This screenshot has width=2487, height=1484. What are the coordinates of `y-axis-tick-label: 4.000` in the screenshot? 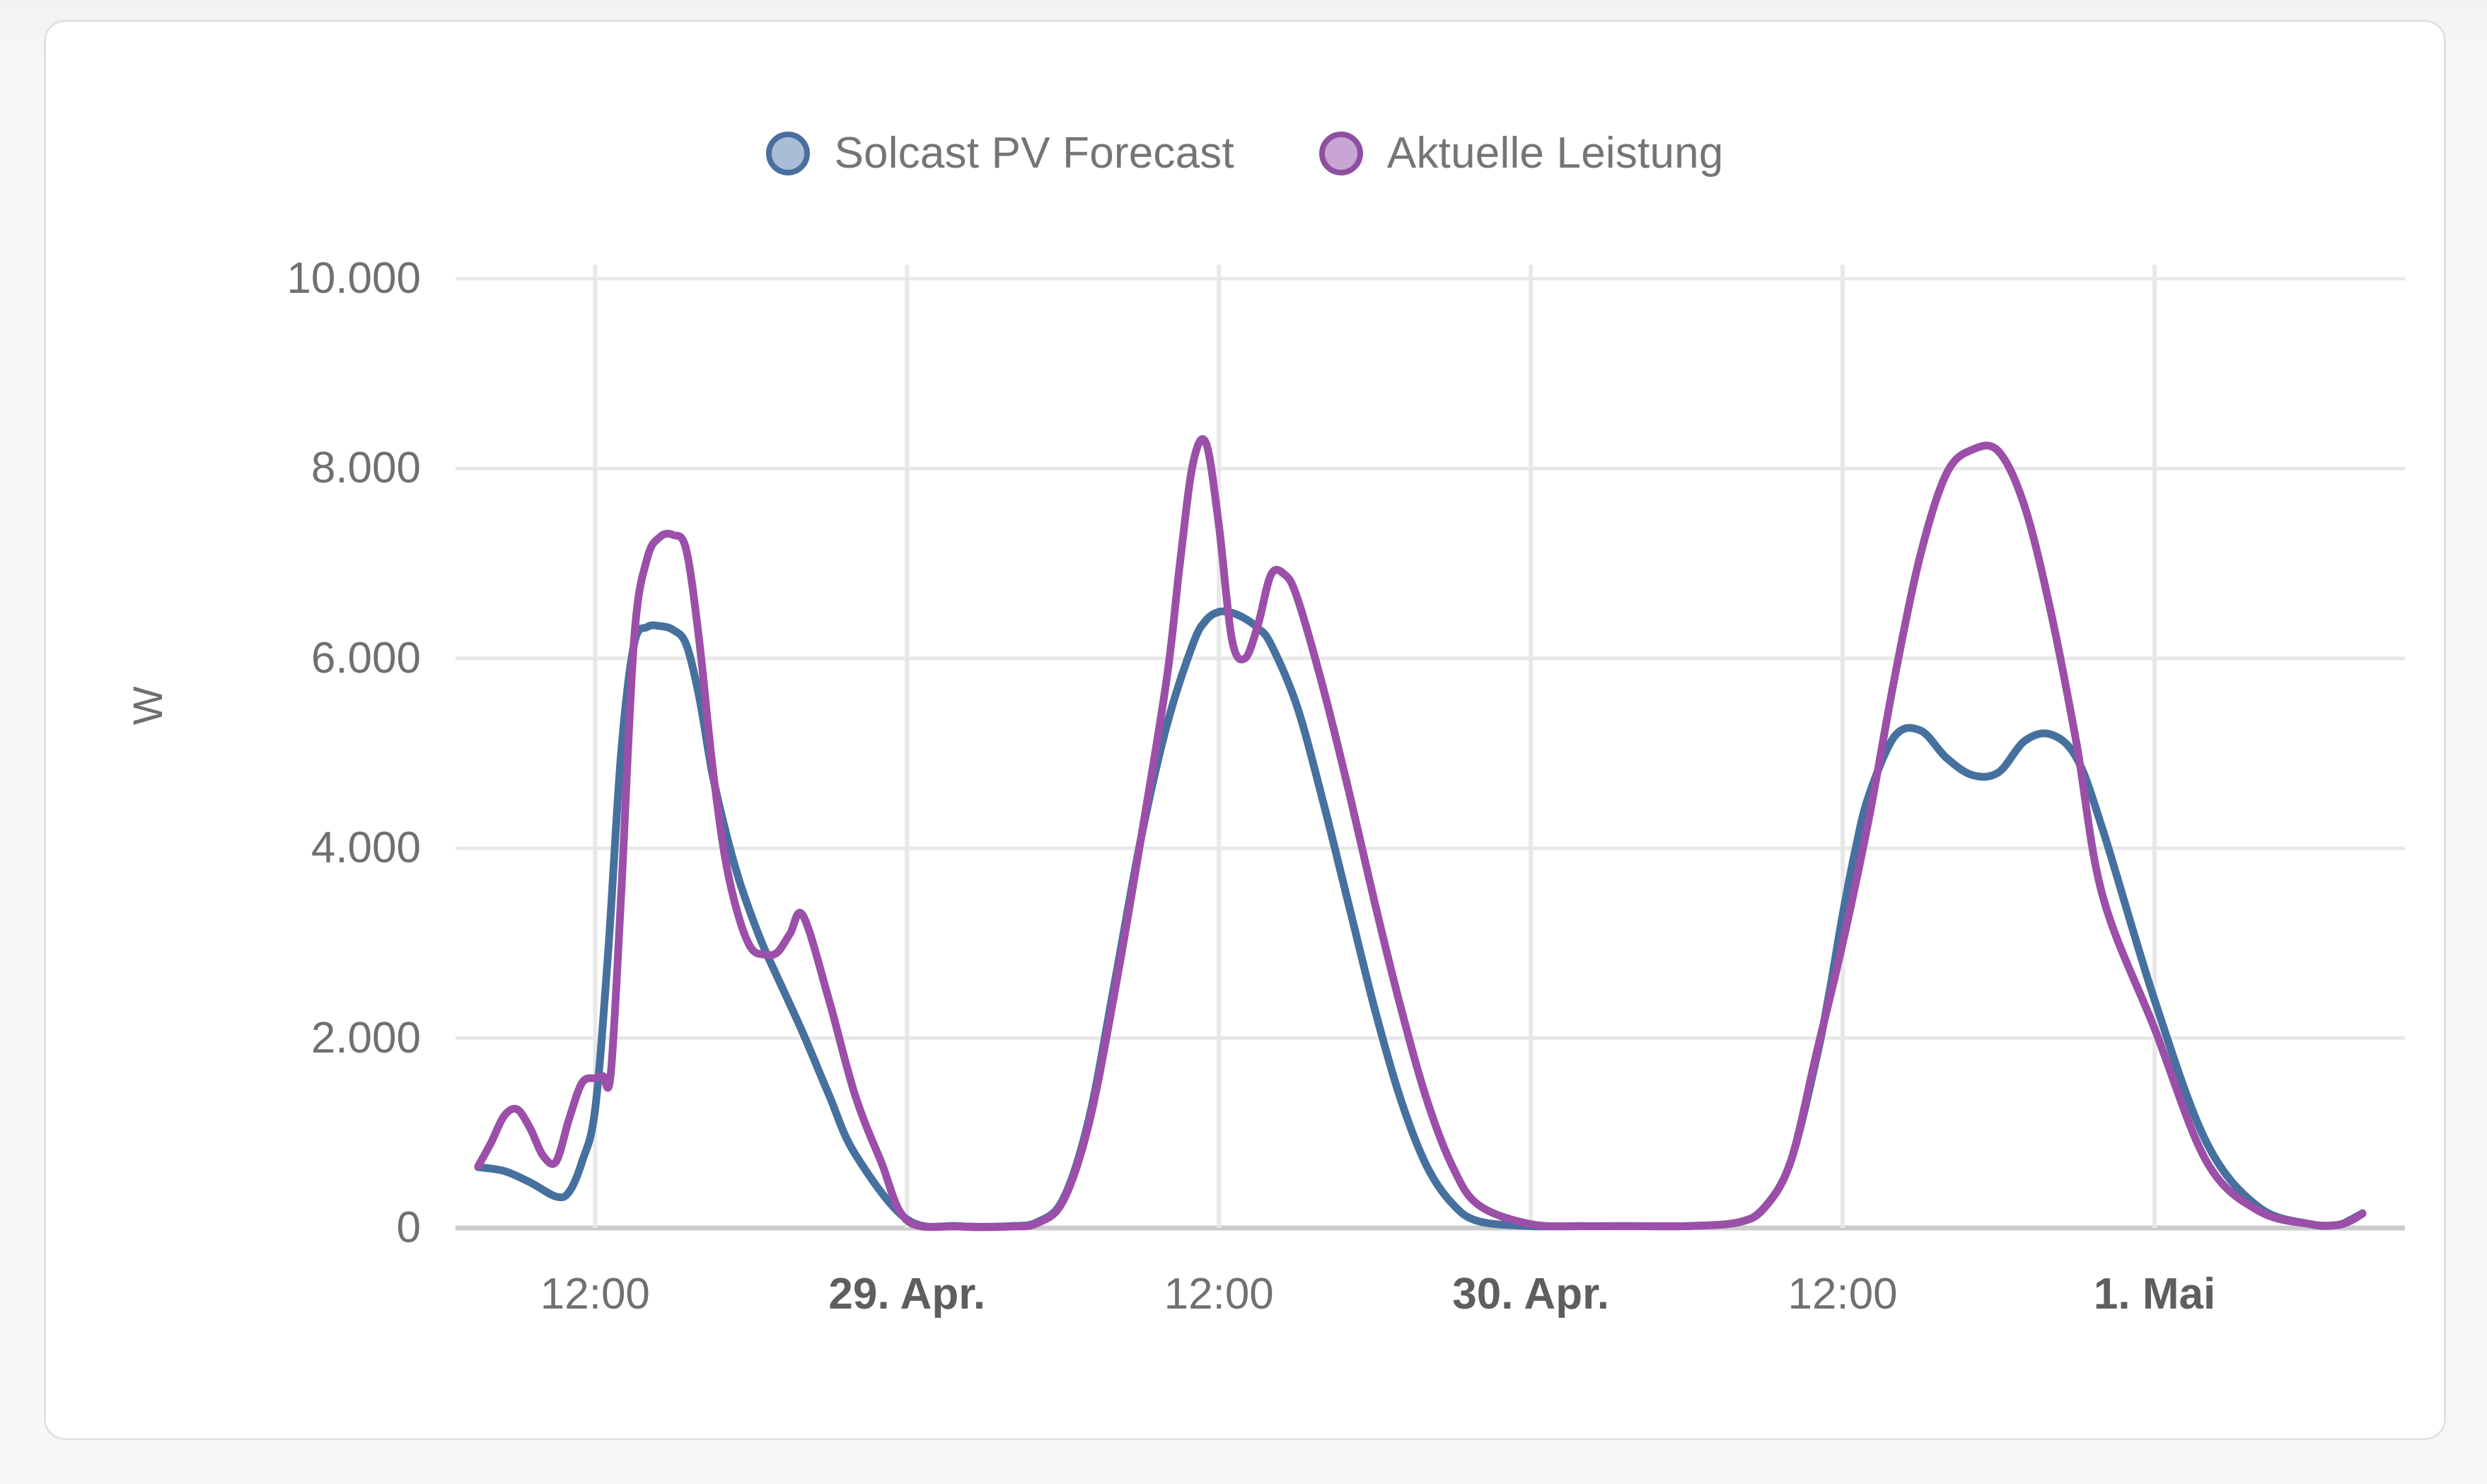 It's located at (366, 848).